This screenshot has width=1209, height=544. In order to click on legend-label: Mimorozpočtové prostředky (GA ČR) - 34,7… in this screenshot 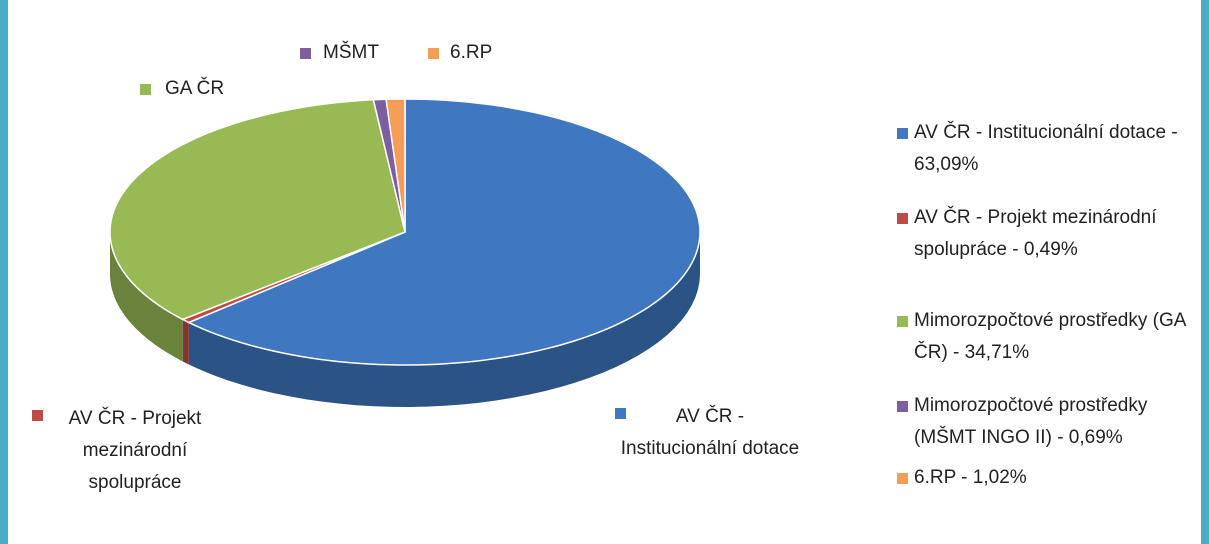, I will do `click(1050, 336)`.